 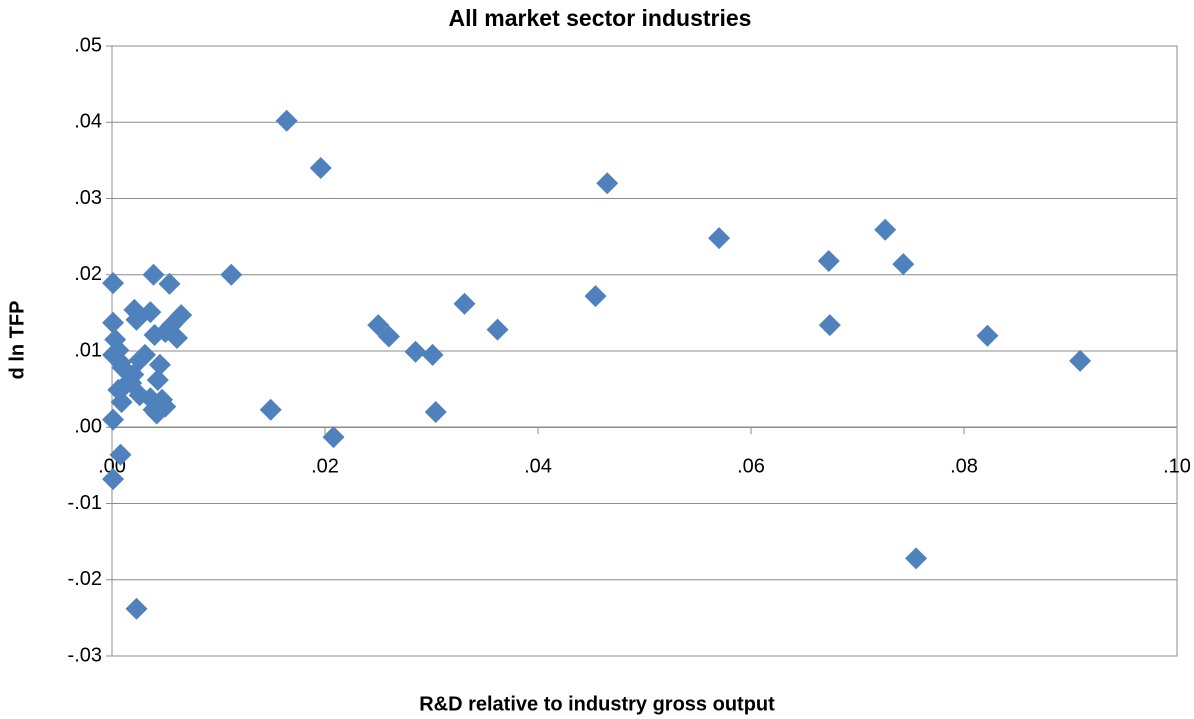 I want to click on y-tick-label: -.01, so click(x=85, y=503).